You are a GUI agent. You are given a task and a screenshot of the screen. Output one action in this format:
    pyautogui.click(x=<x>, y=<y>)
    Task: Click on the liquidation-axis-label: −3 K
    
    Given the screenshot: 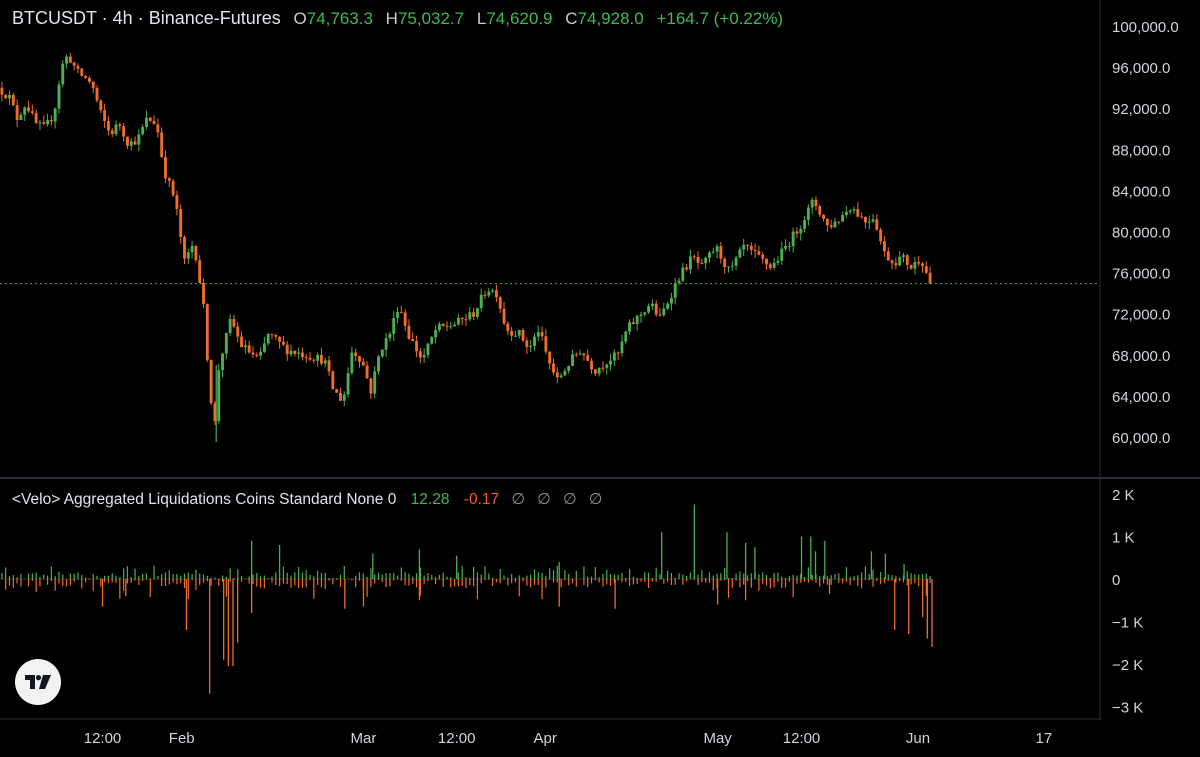 What is the action you would take?
    pyautogui.click(x=1127, y=708)
    